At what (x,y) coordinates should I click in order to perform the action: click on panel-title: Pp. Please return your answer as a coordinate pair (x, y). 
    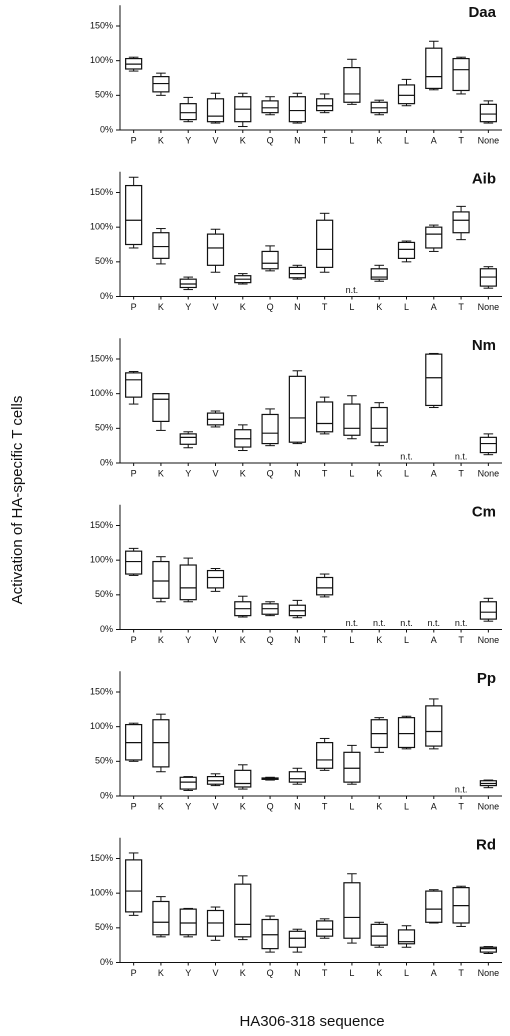
    Looking at the image, I should click on (486, 678).